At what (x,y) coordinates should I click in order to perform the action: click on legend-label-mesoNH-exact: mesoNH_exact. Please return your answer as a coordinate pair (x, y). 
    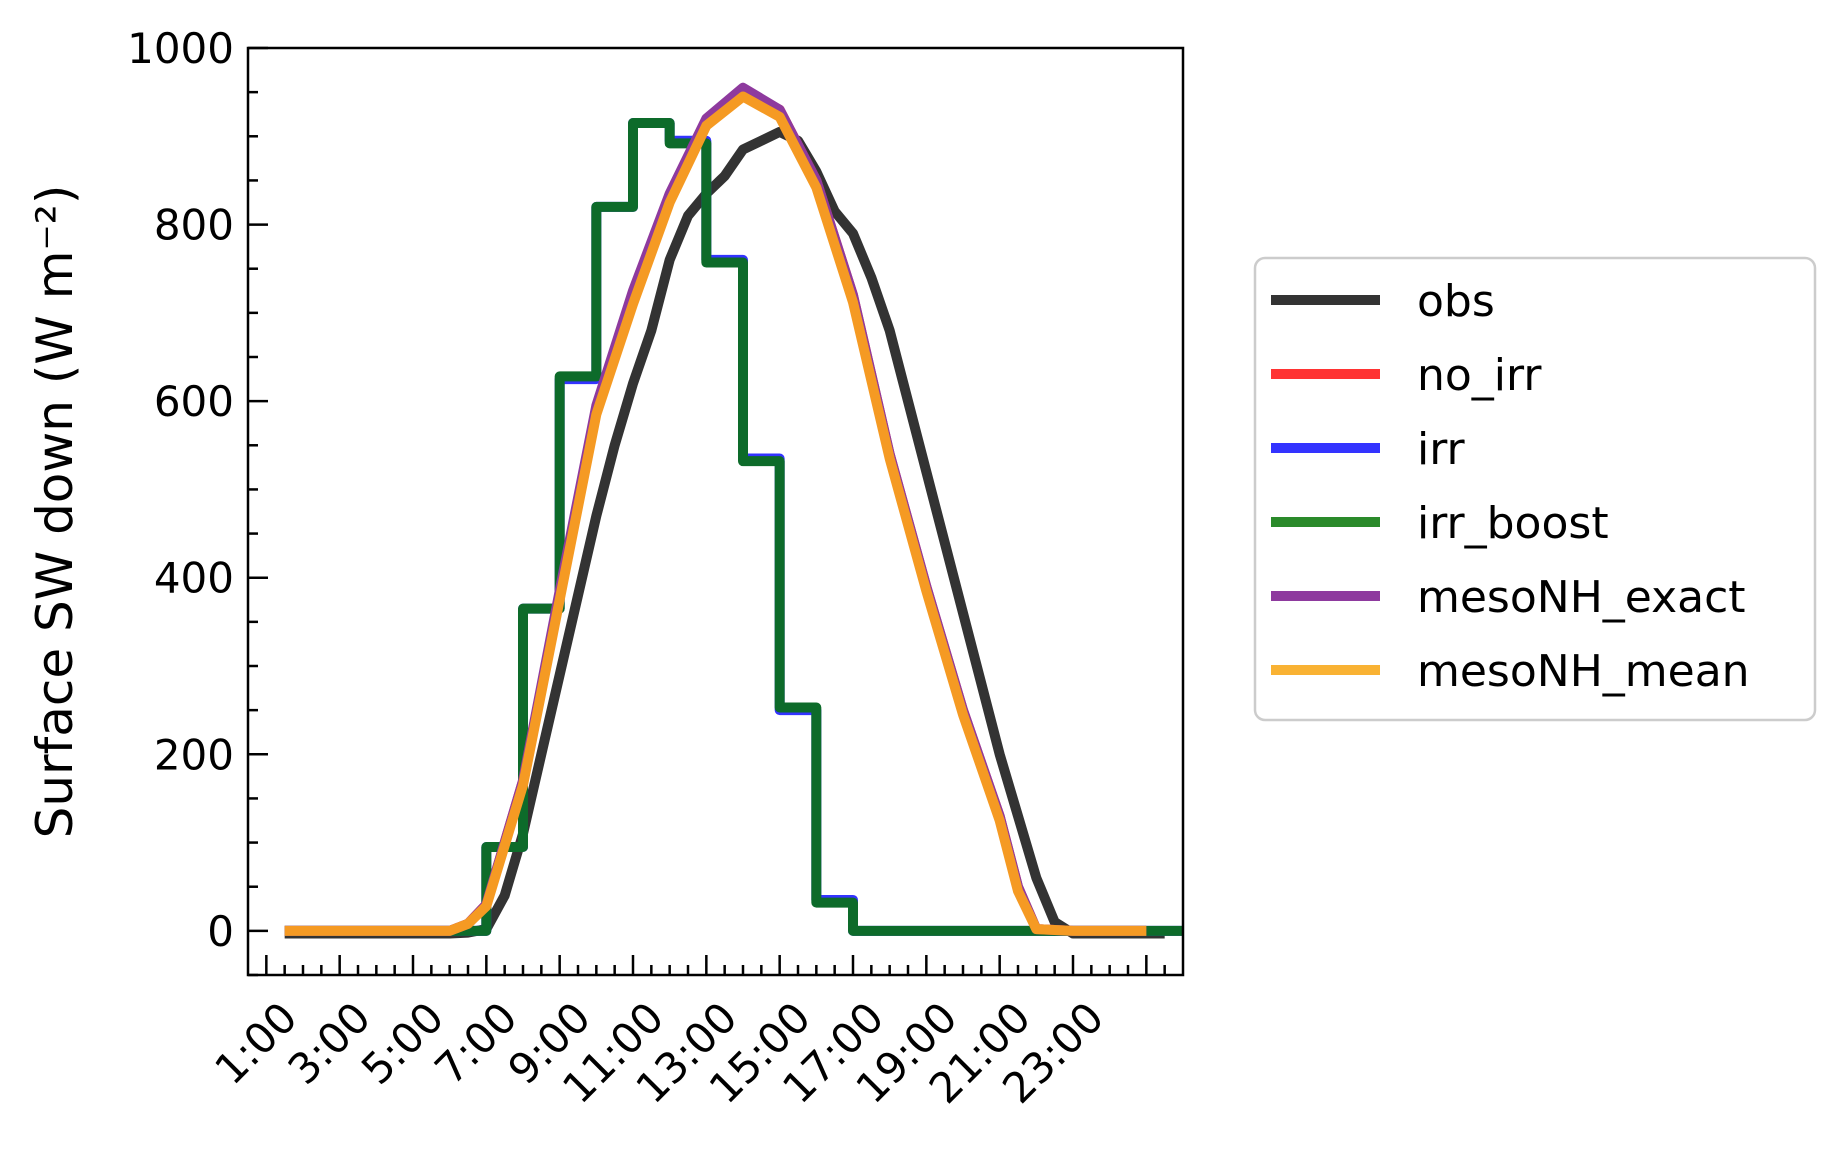
    Looking at the image, I should click on (1581, 597).